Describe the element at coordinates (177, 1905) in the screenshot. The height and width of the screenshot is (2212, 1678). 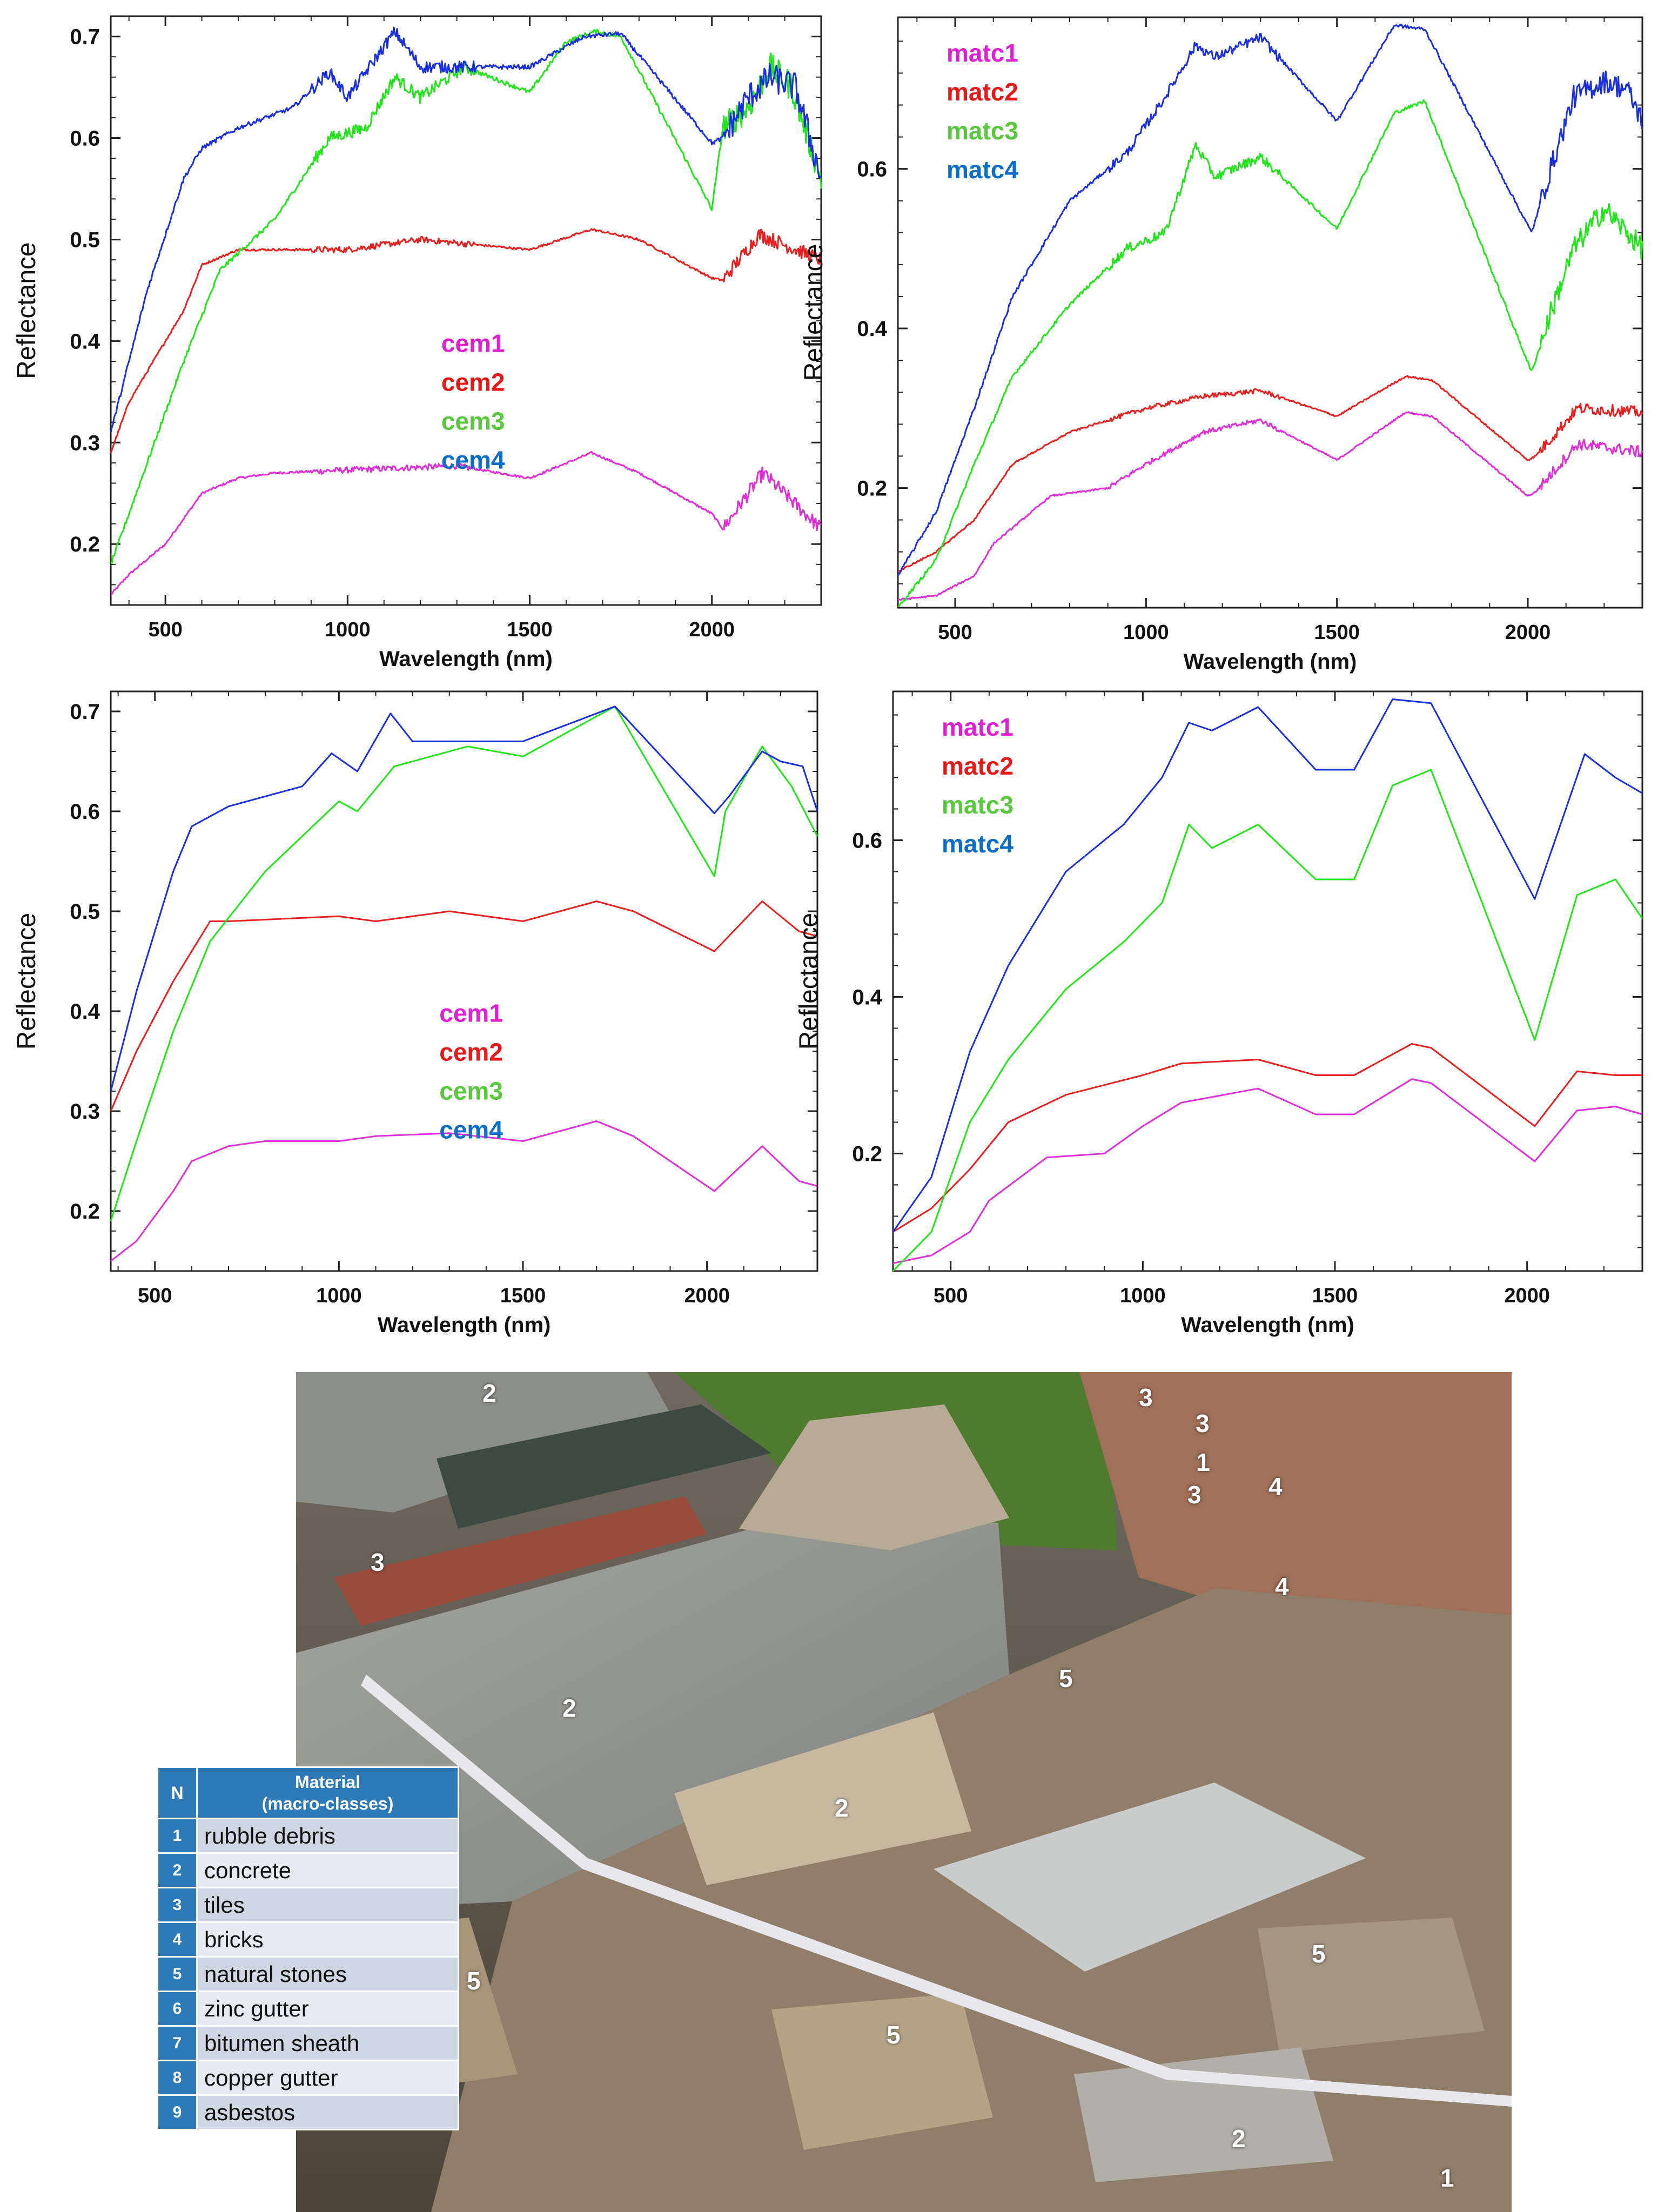
I see `row-number: 3` at that location.